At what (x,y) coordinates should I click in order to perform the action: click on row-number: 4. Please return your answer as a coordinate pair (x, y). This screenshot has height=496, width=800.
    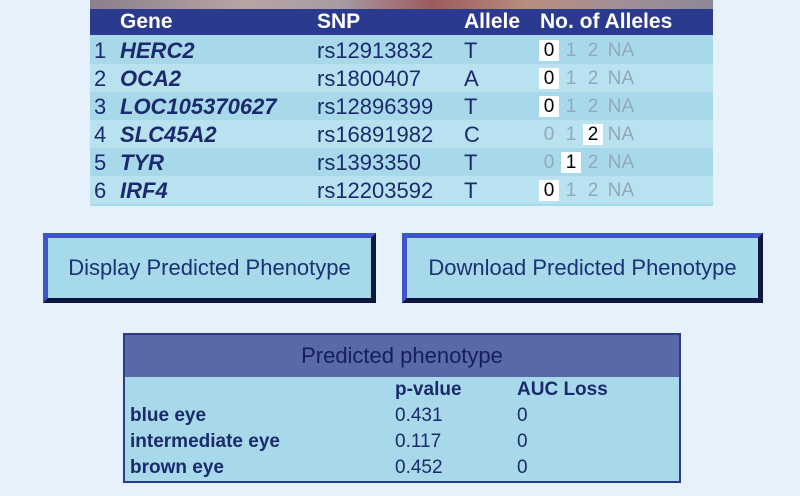
    Looking at the image, I should click on (100, 134).